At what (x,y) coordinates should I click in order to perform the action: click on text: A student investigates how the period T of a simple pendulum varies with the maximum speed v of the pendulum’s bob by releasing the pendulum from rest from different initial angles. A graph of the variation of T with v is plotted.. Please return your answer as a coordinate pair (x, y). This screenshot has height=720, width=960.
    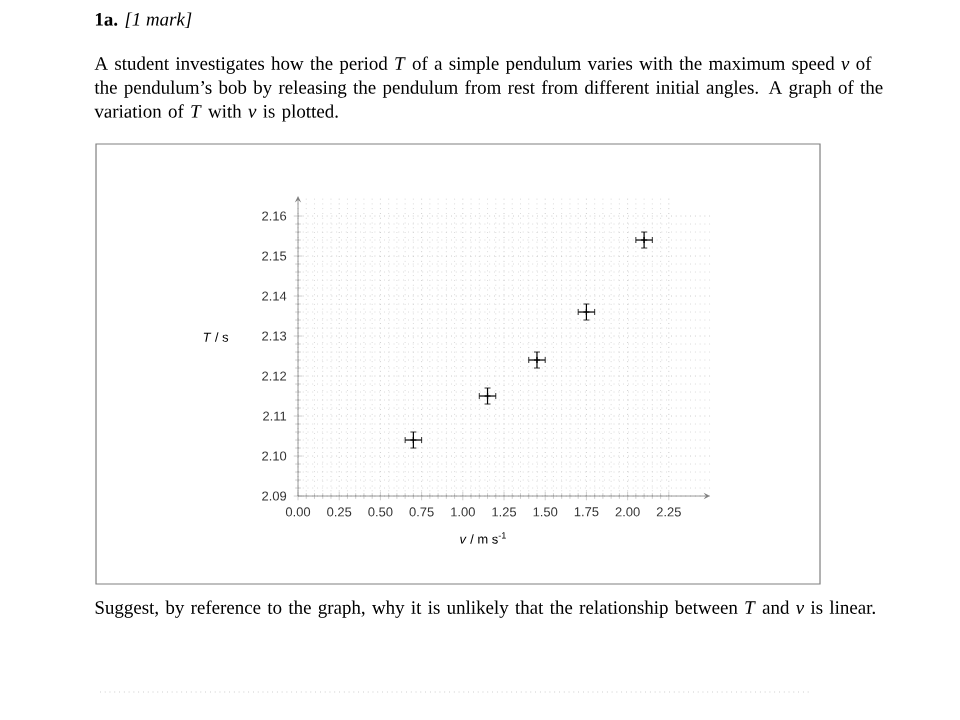
    Looking at the image, I should click on (488, 89).